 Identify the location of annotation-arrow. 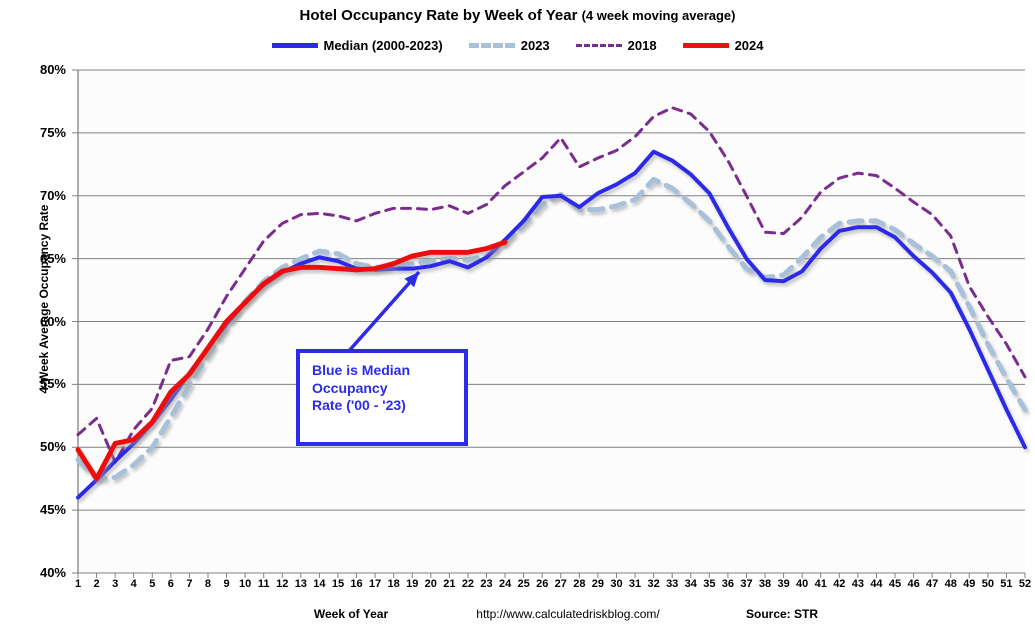
(383, 312).